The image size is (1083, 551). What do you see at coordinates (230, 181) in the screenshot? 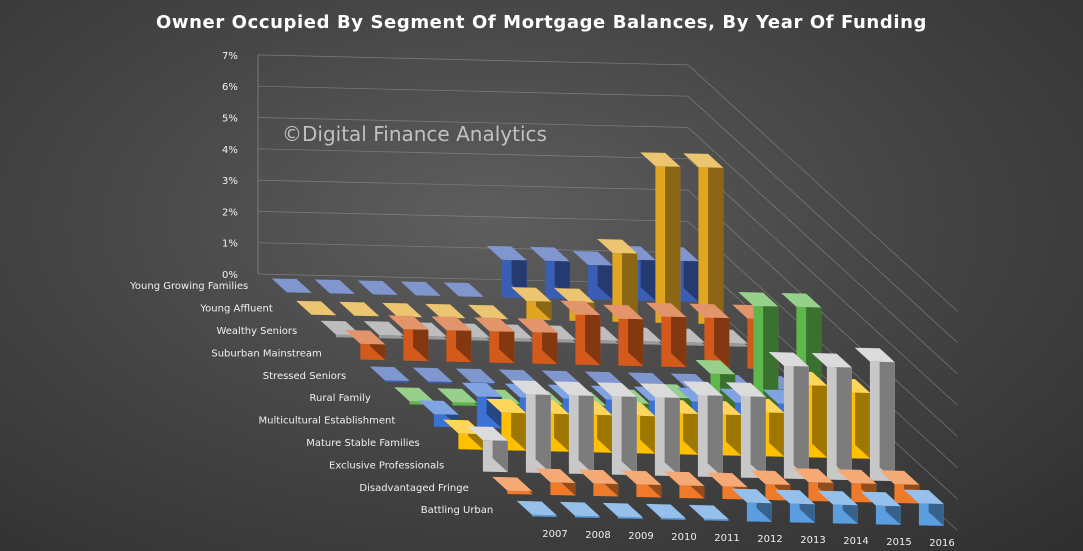
I see `y-tick-label: 3%` at bounding box center [230, 181].